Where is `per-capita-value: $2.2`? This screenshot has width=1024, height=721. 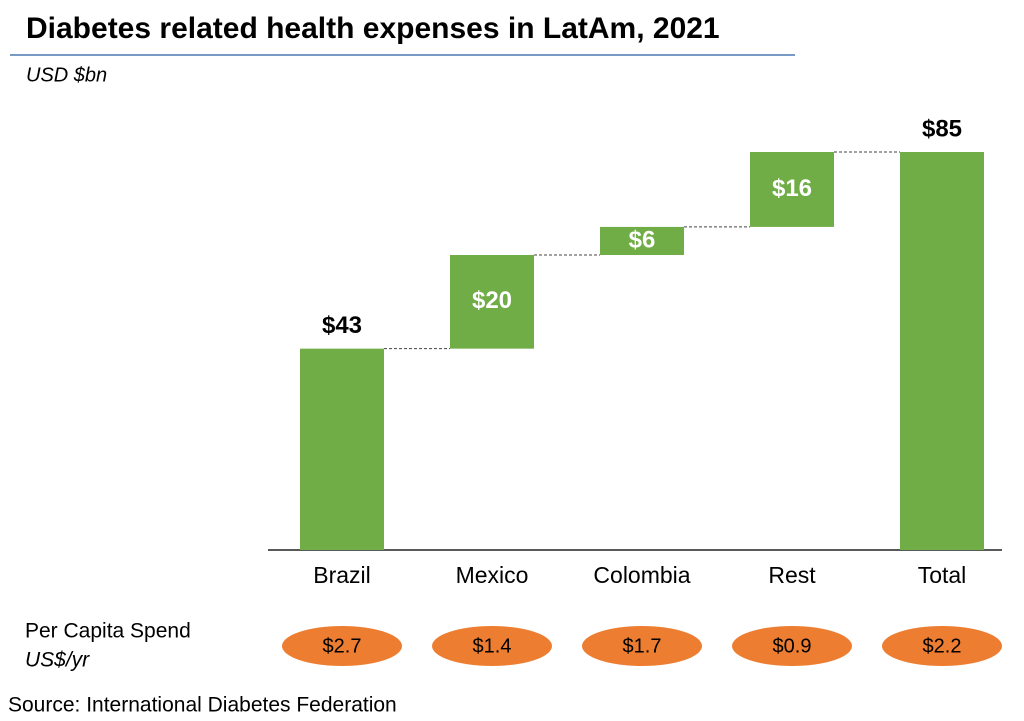 per-capita-value: $2.2 is located at coordinates (942, 646).